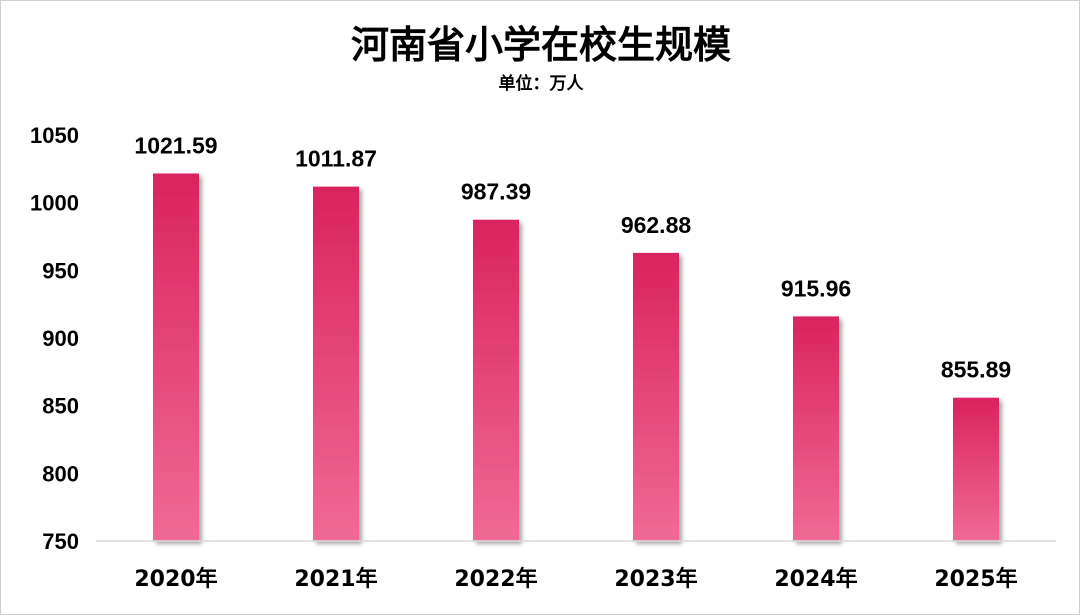 The height and width of the screenshot is (616, 1080). I want to click on data-label: 1011.87, so click(336, 159).